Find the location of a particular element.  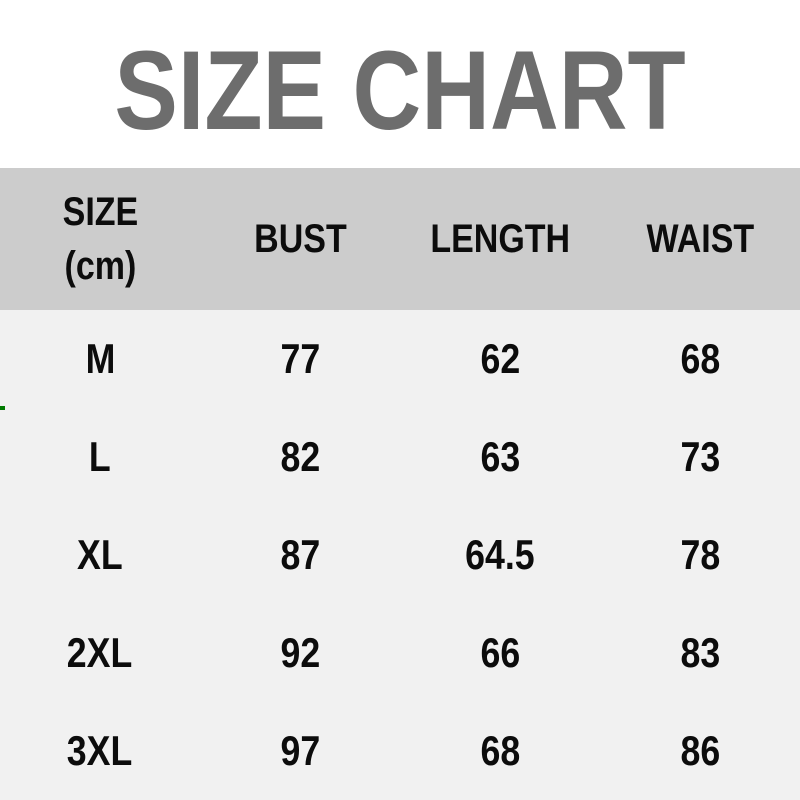

bust-value: 77 is located at coordinates (300, 358).